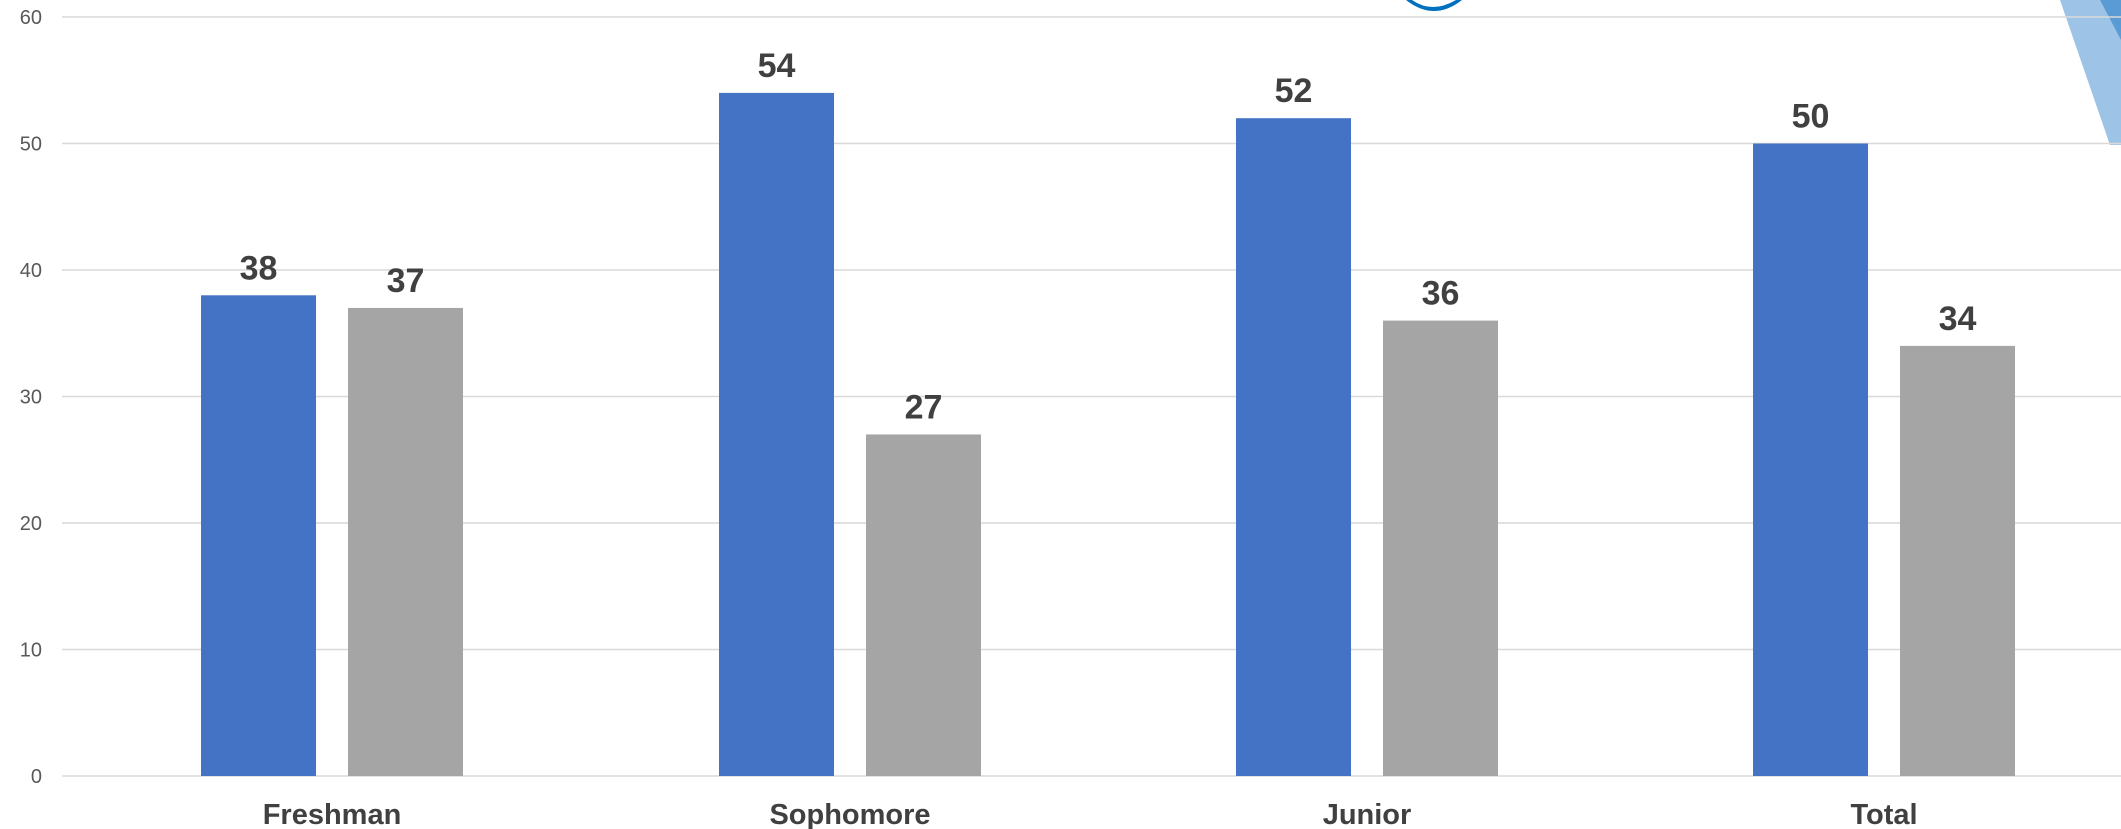 The width and height of the screenshot is (2121, 829). I want to click on category-label: Junior, so click(1367, 814).